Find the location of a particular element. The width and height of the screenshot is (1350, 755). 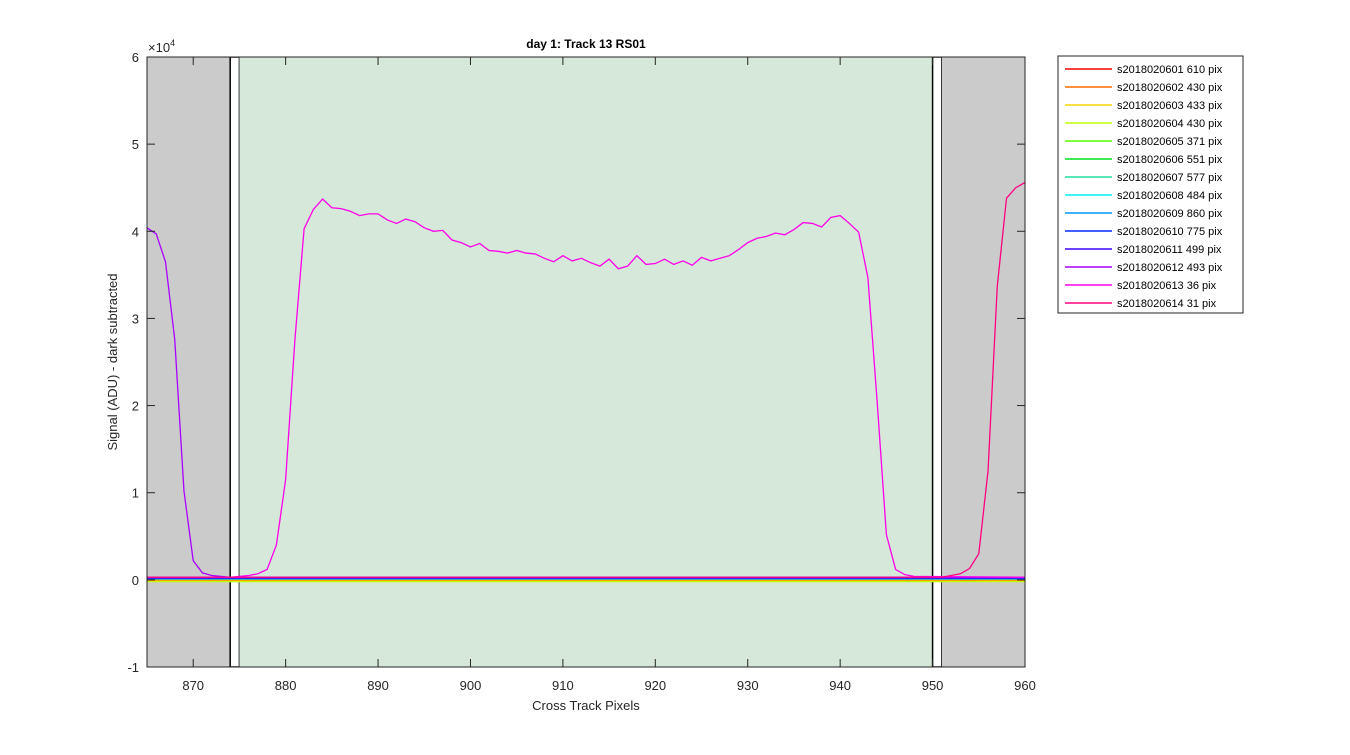

x-axis-label: Cross Track Pixels is located at coordinates (586, 705).